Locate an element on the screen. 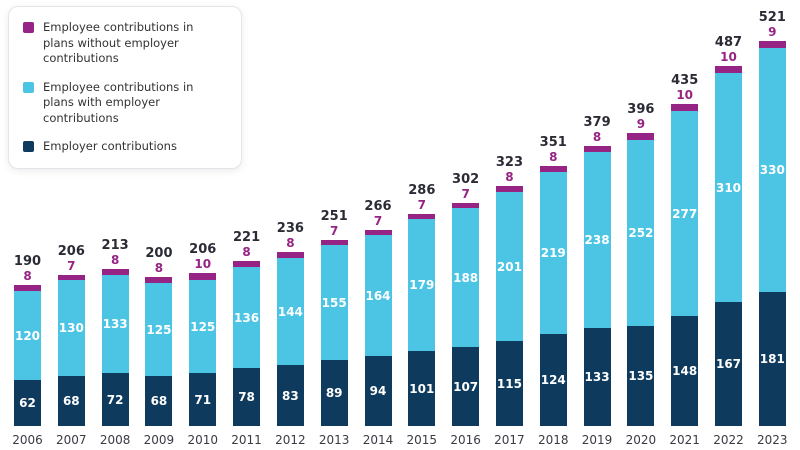  segment-with-employer: 179 is located at coordinates (422, 285).